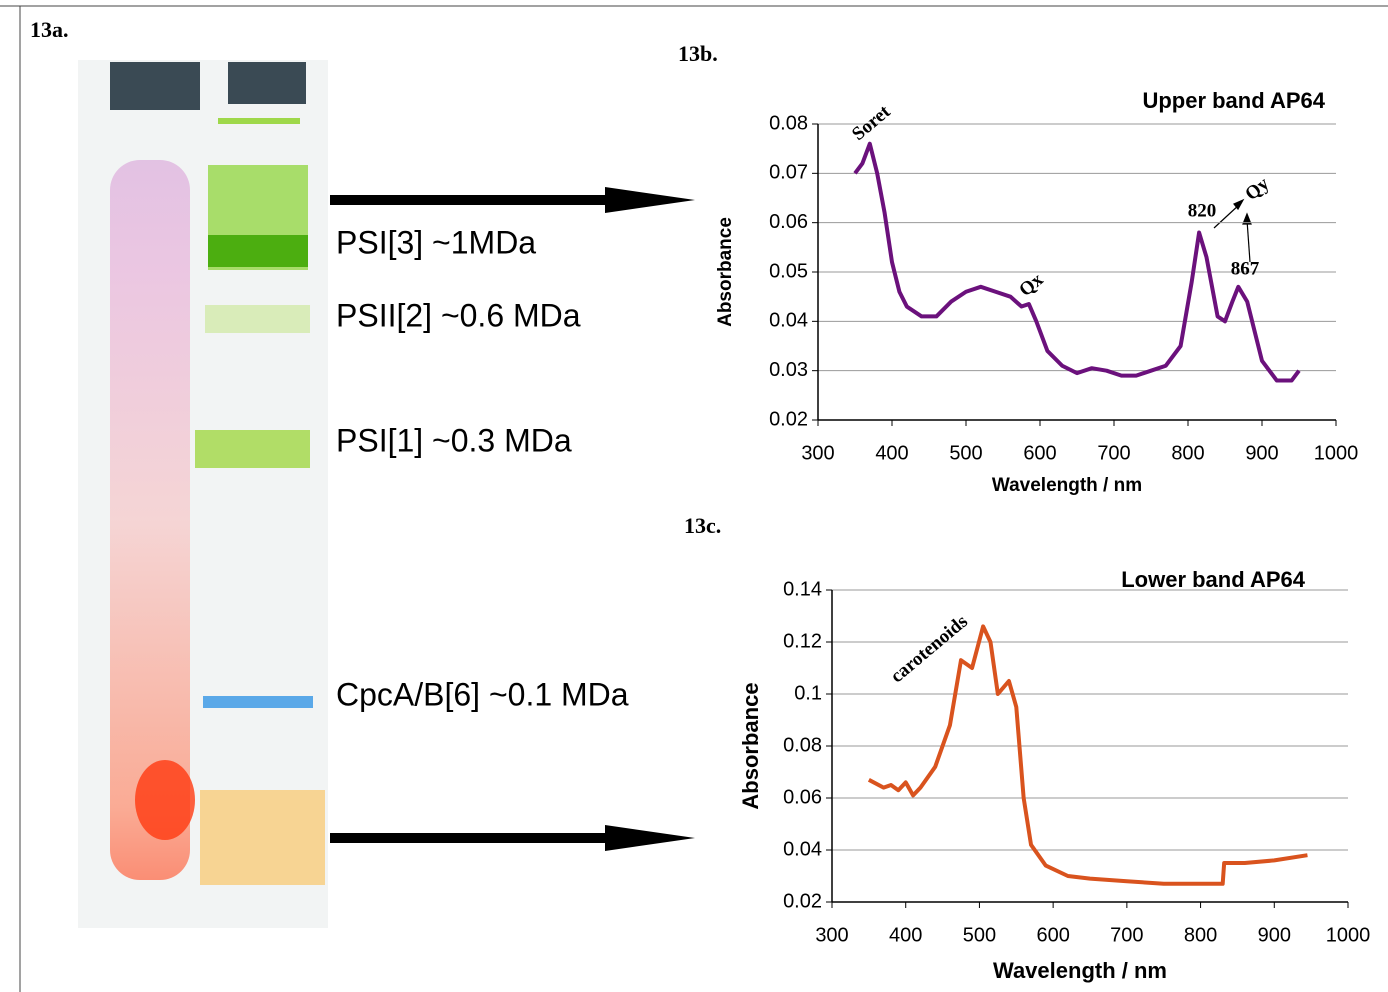 The height and width of the screenshot is (992, 1388). What do you see at coordinates (802, 589) in the screenshot?
I see `y-tick-label: 0.14` at bounding box center [802, 589].